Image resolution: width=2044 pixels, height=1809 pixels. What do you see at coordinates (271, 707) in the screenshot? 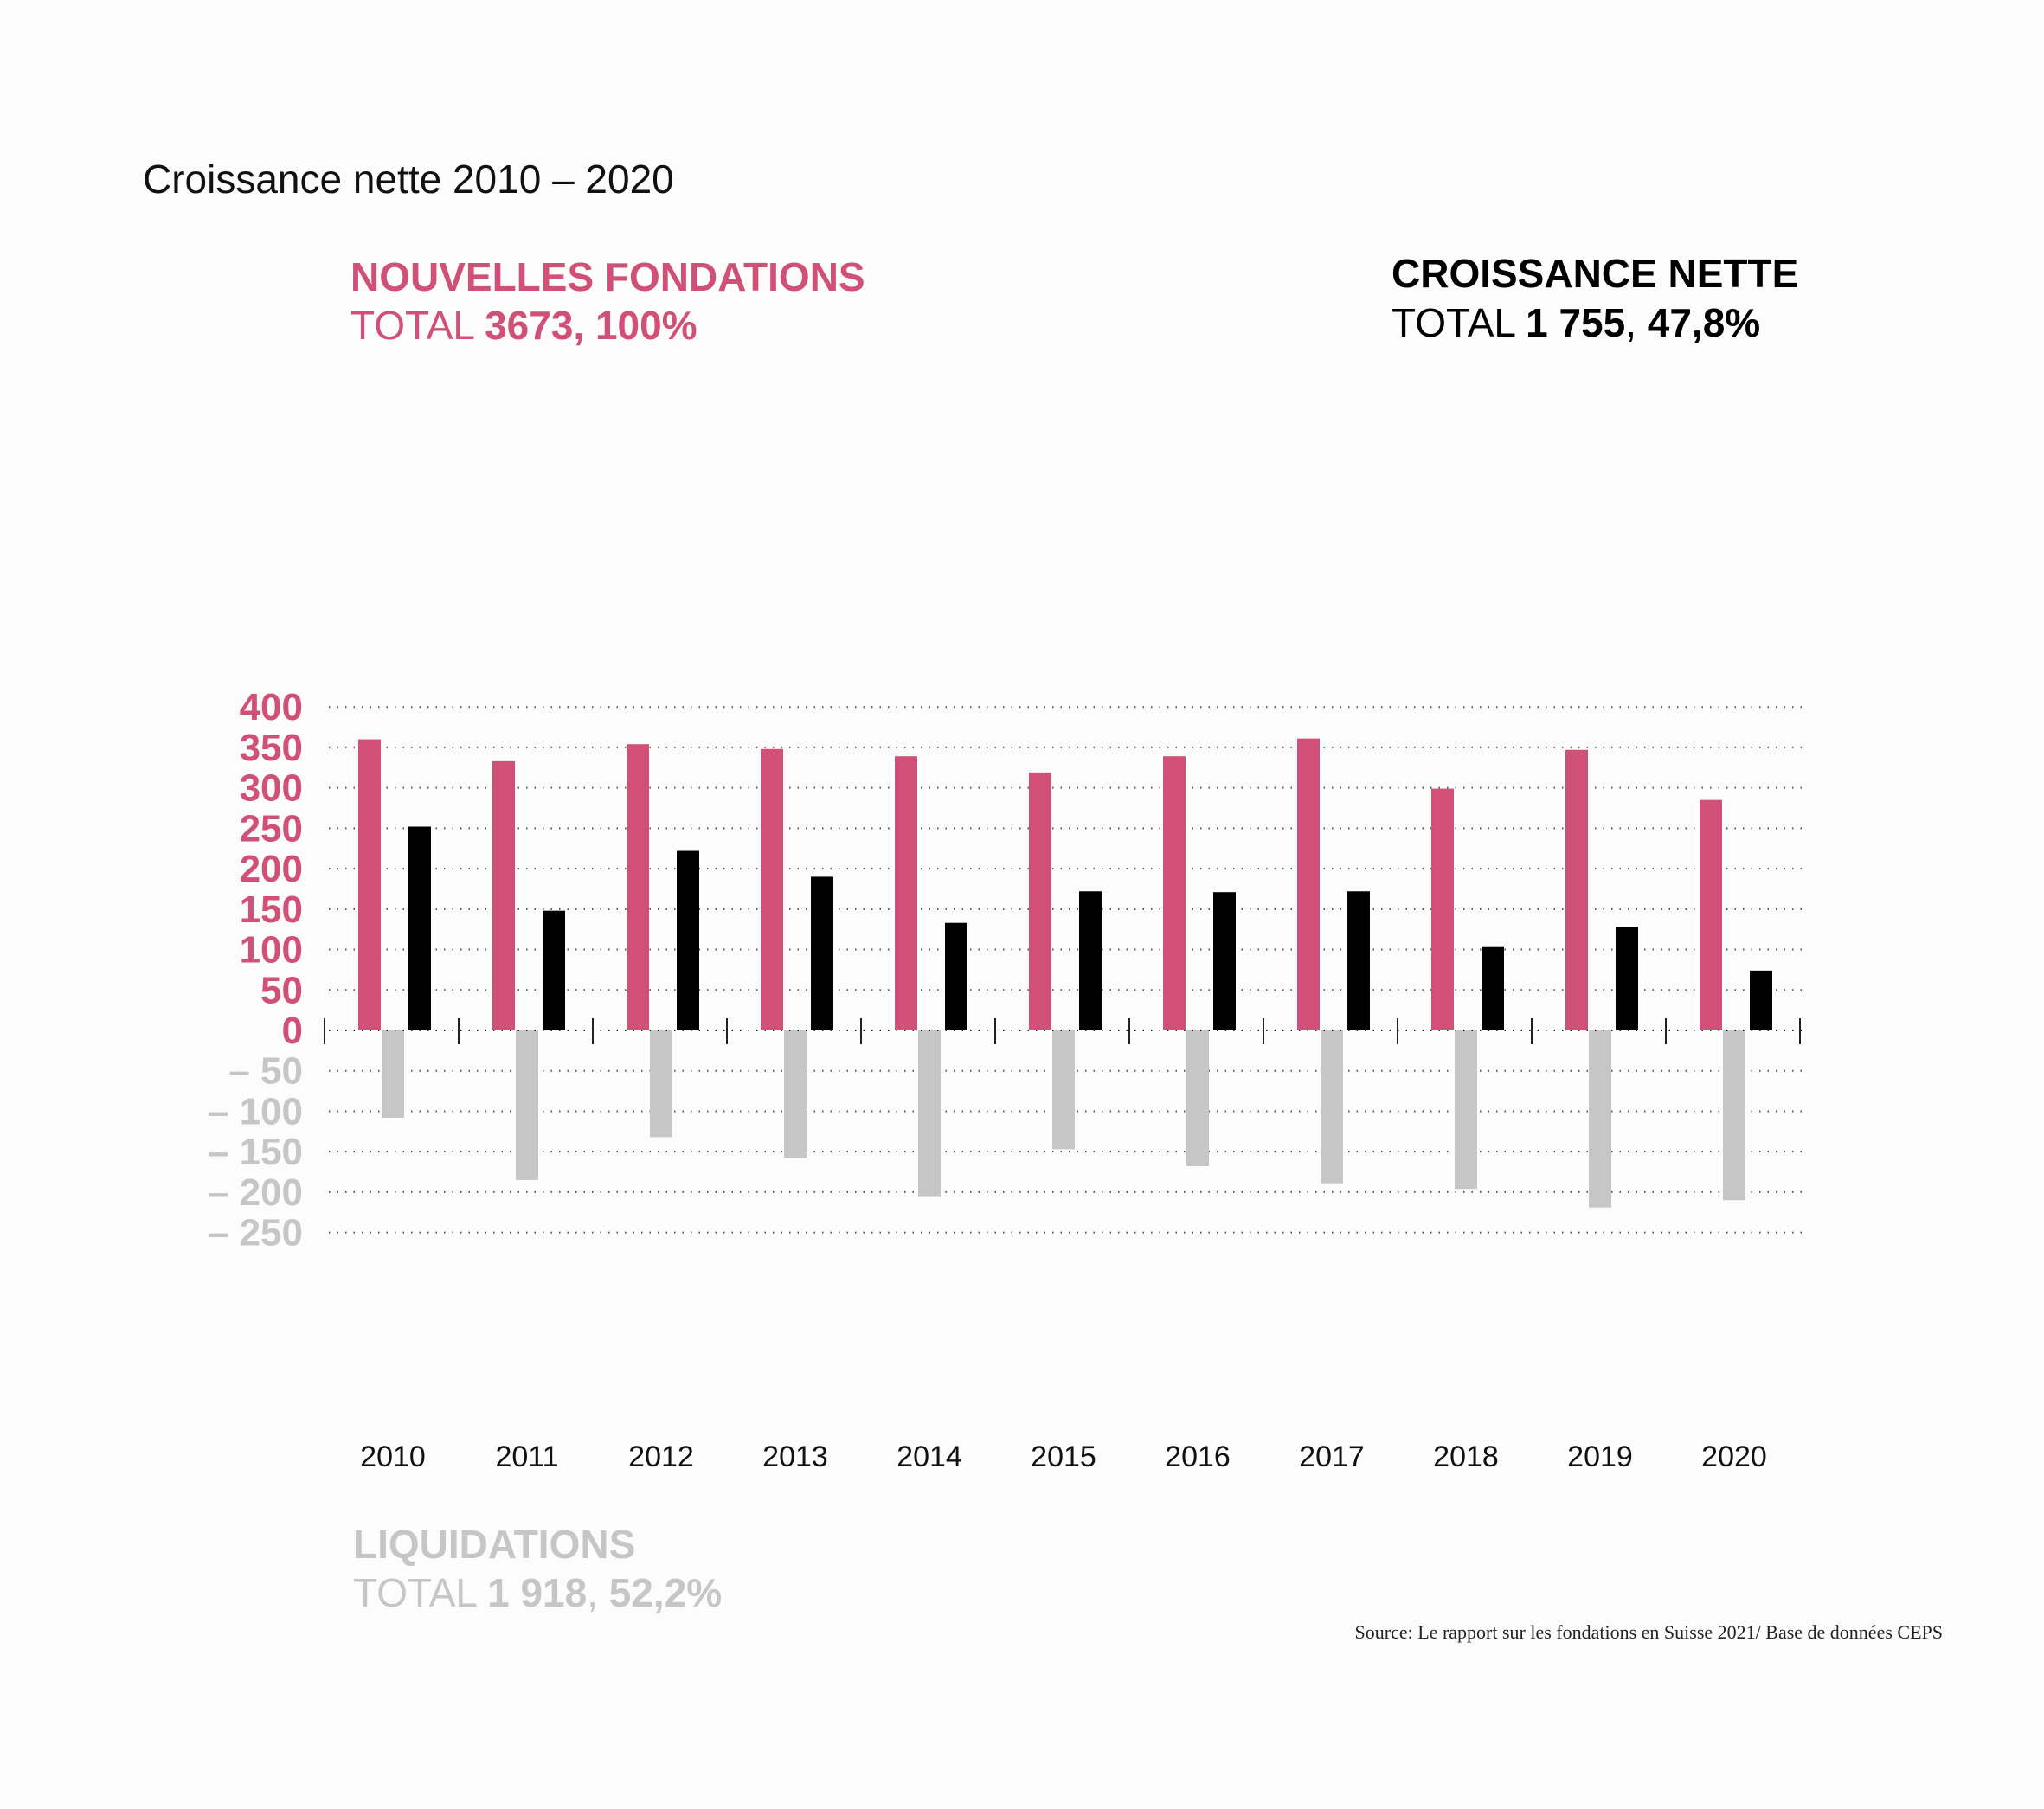
I see `y-tick-label: 400` at bounding box center [271, 707].